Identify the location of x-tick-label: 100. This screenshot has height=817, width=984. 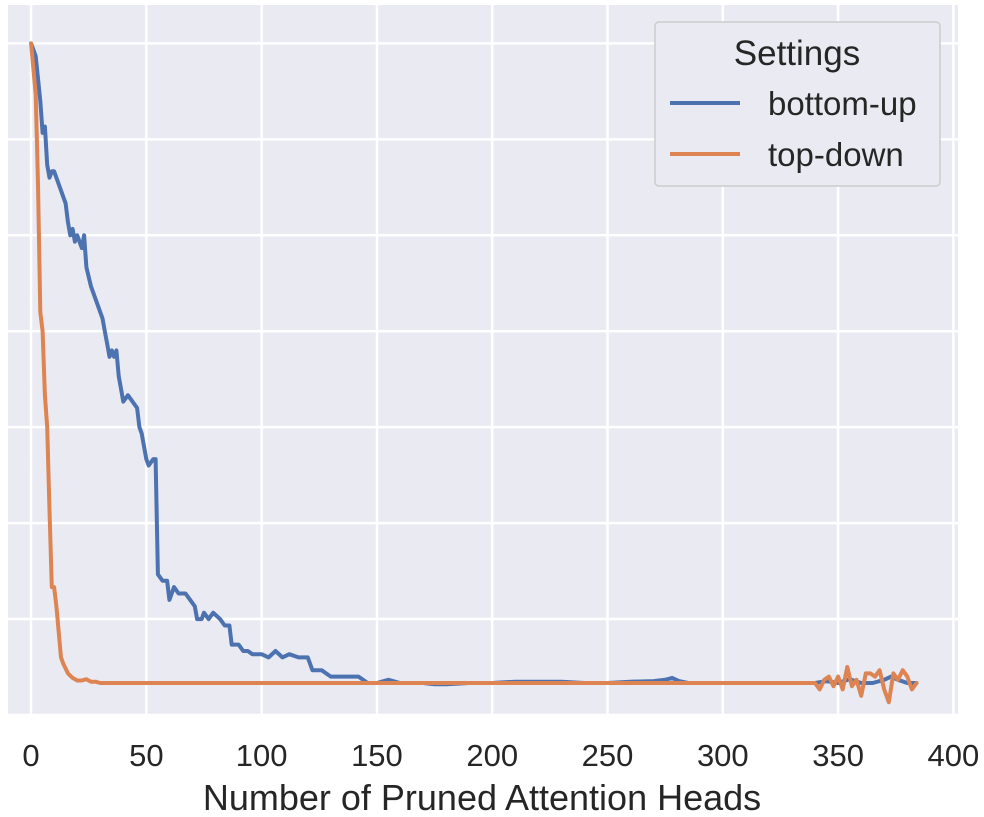
(262, 755).